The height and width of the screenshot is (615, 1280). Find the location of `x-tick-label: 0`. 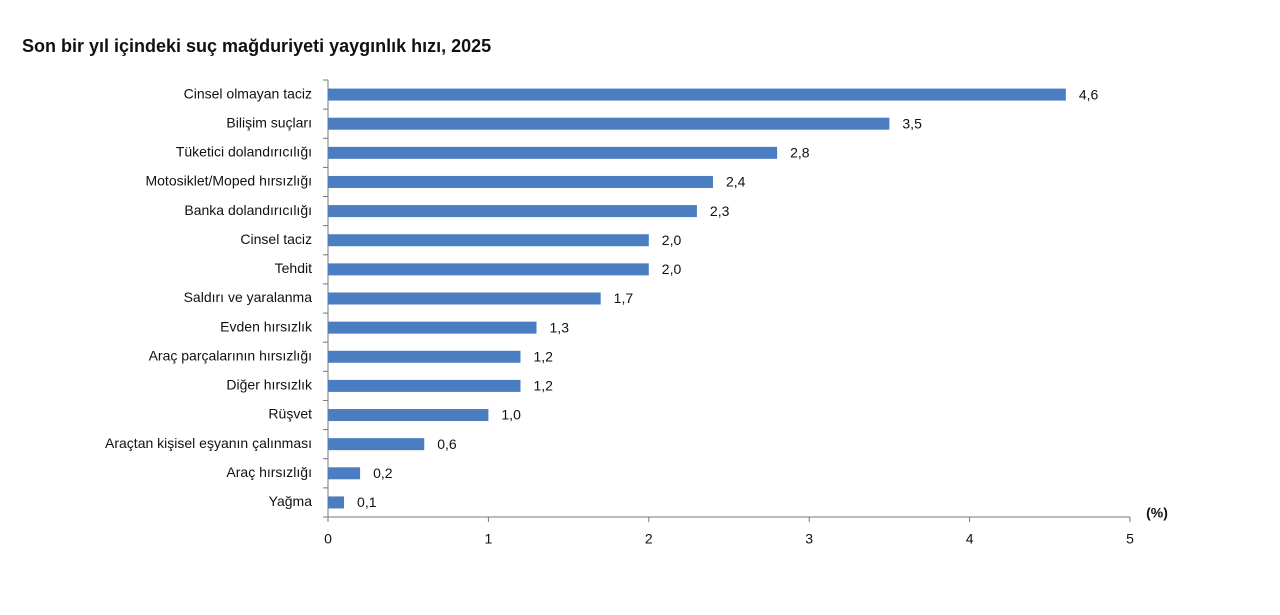

x-tick-label: 0 is located at coordinates (328, 539).